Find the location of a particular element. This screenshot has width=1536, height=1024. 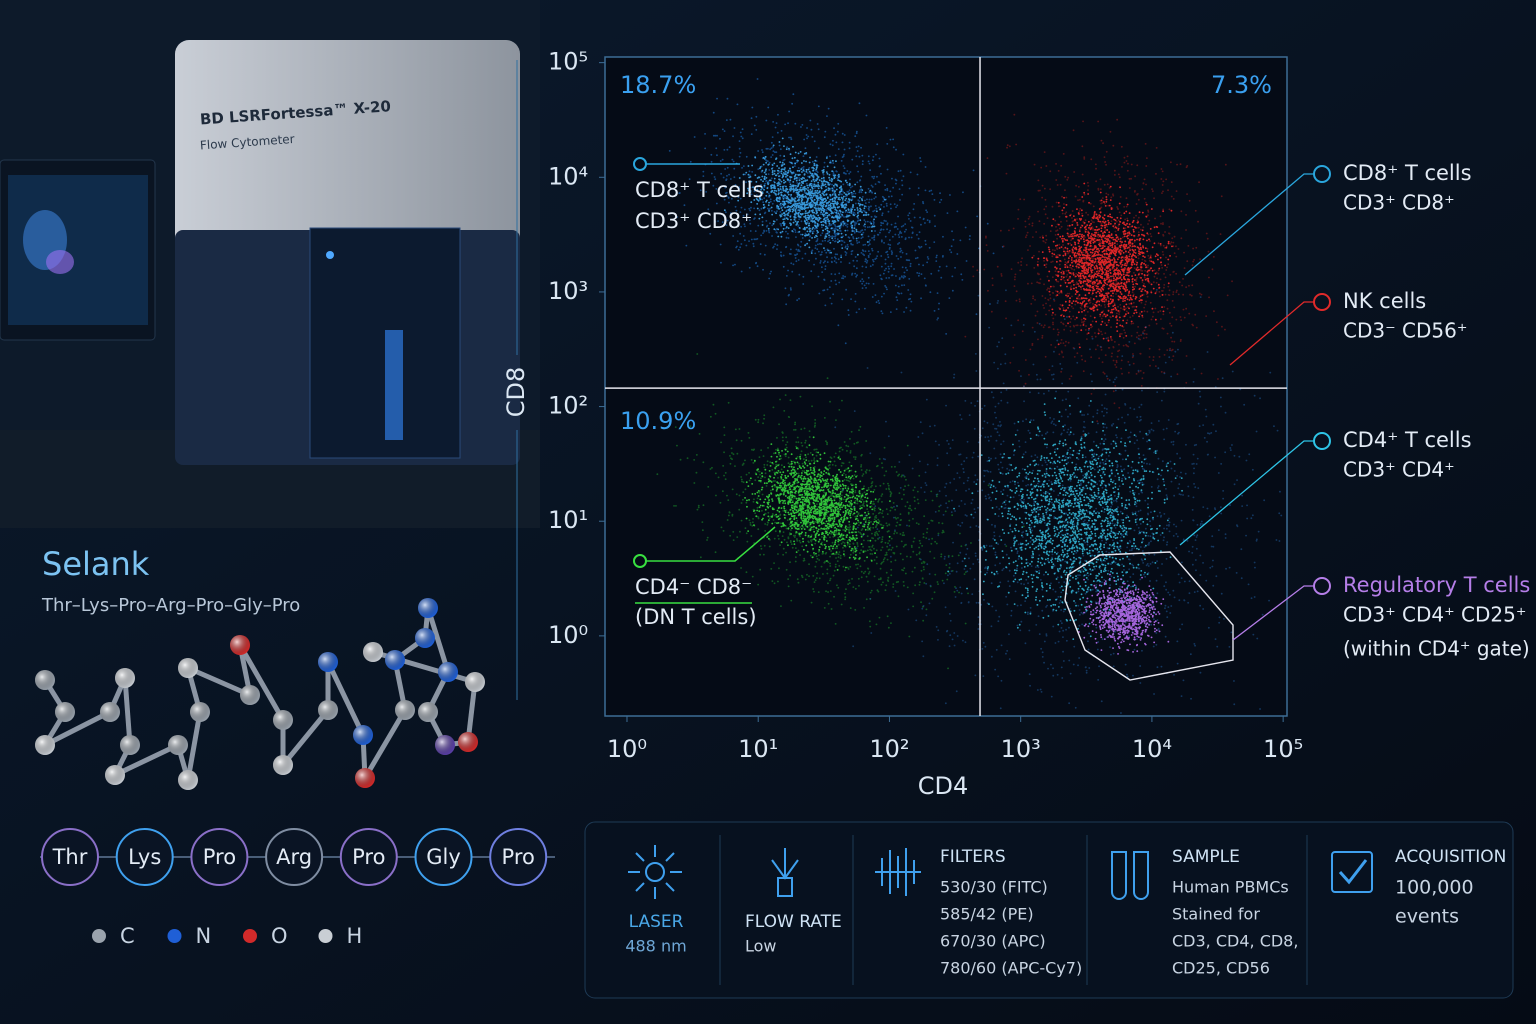

y-tick-label: 10⁵ is located at coordinates (568, 62).